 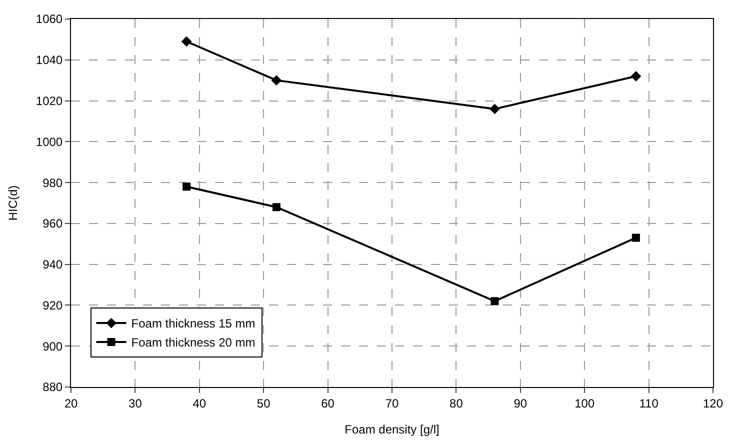 I want to click on y-tick-label: 940, so click(x=52, y=265).